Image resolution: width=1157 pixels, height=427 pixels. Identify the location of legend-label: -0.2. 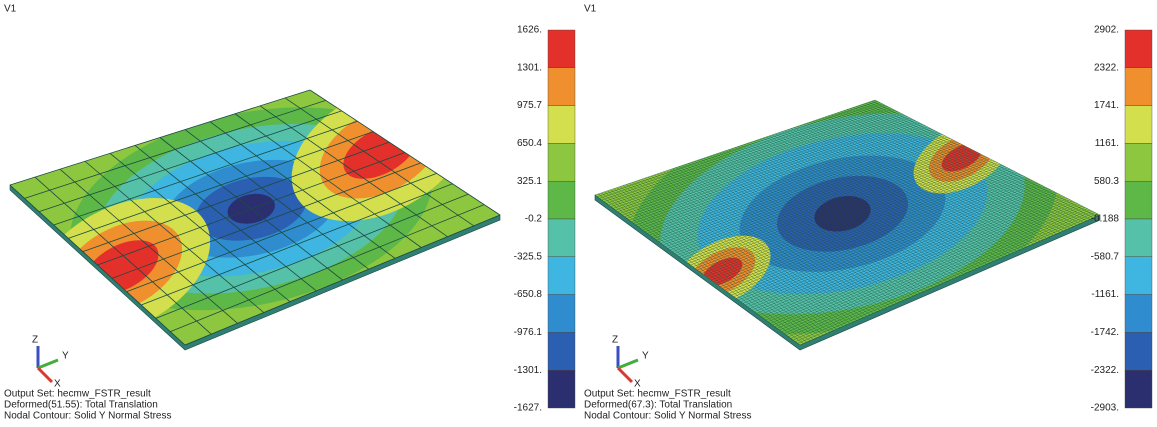
(534, 219).